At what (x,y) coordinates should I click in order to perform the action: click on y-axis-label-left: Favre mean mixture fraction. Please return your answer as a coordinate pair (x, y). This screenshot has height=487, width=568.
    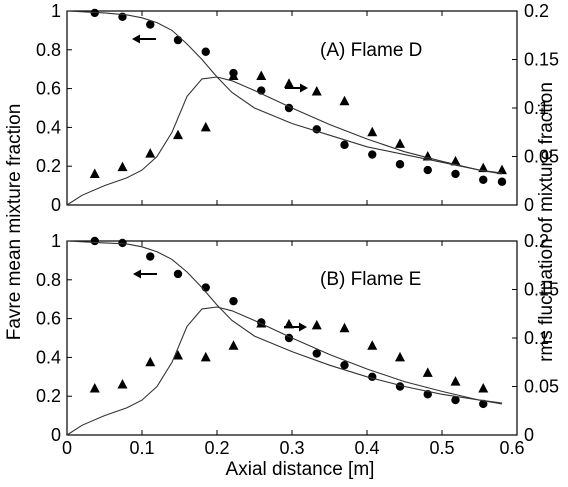
    Looking at the image, I should click on (14, 222).